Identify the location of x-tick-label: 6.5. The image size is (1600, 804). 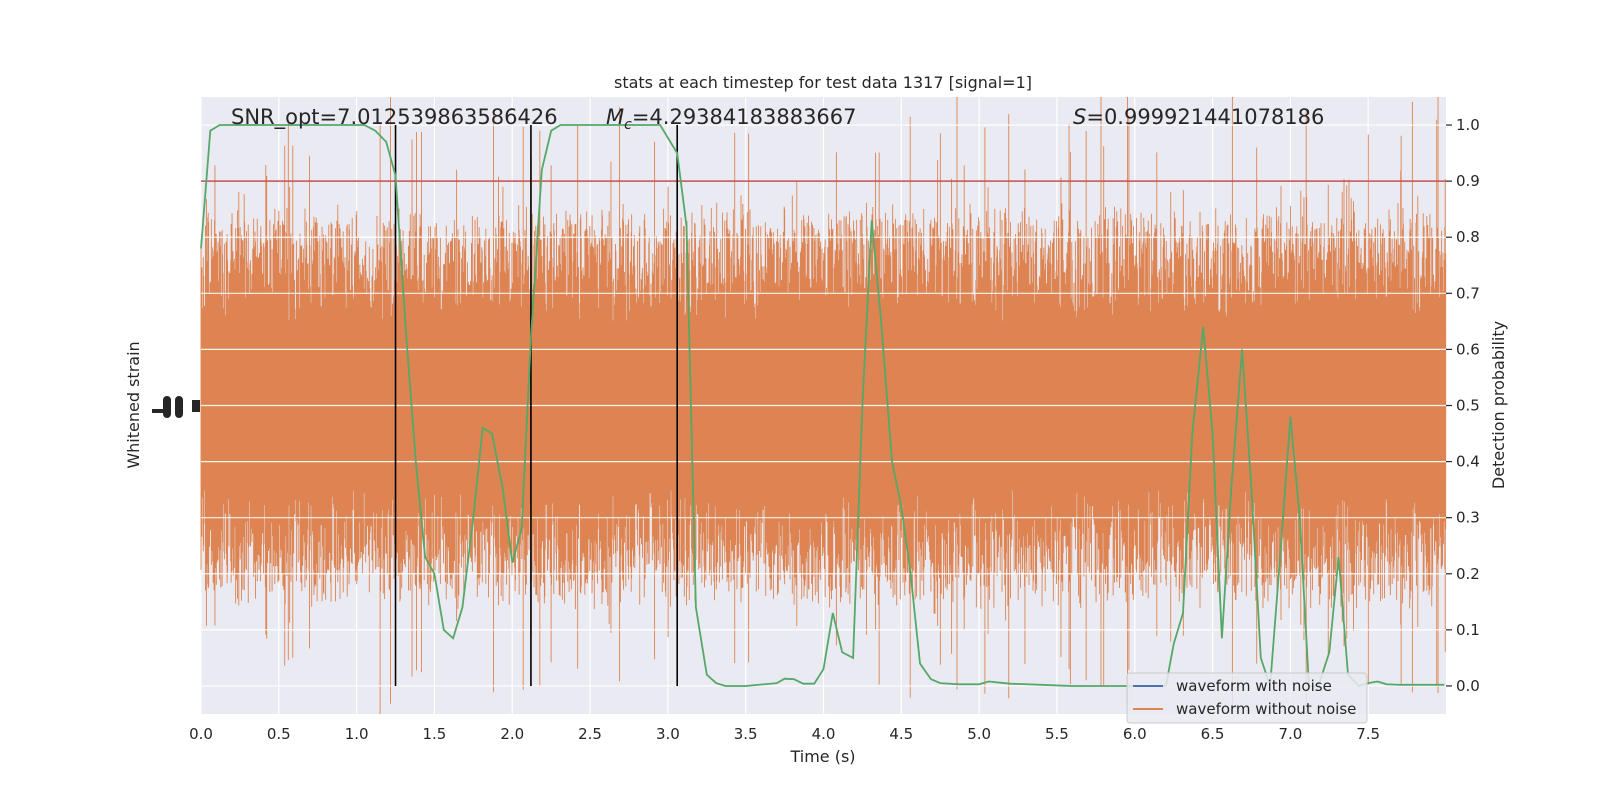
(1213, 734).